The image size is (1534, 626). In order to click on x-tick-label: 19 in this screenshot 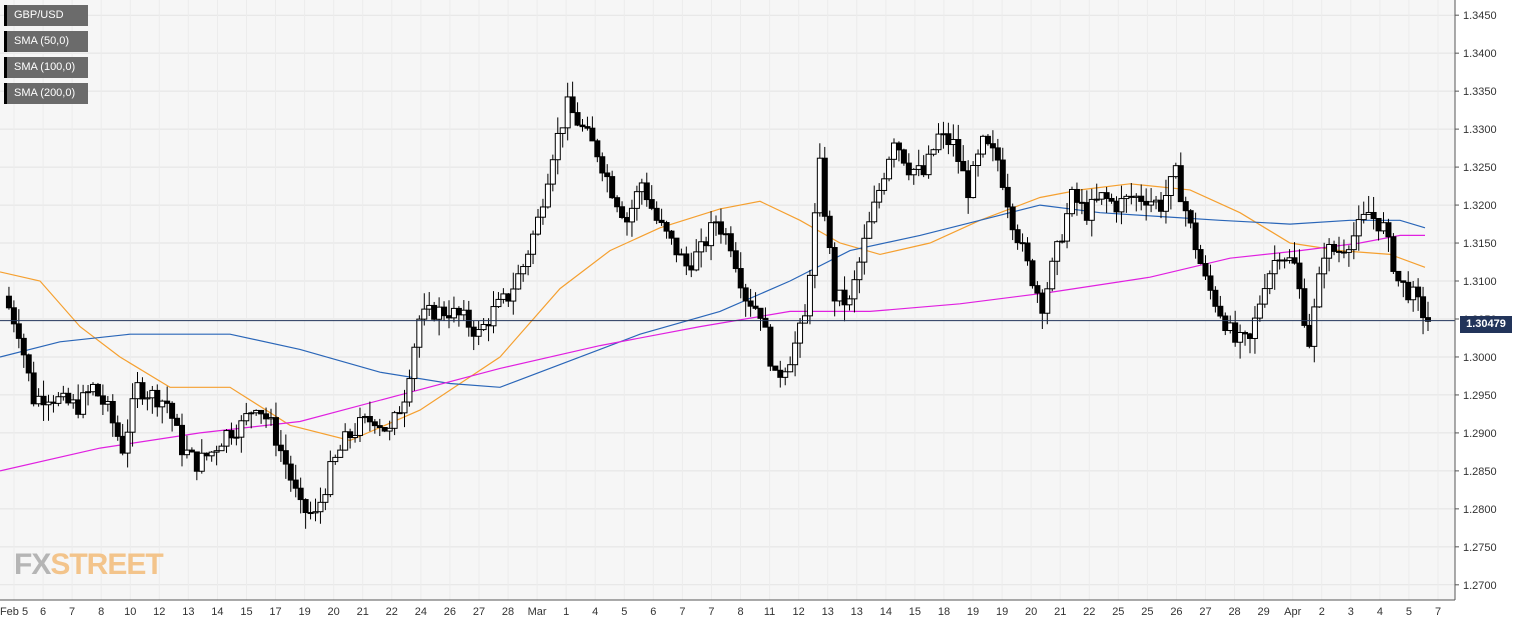, I will do `click(973, 612)`.